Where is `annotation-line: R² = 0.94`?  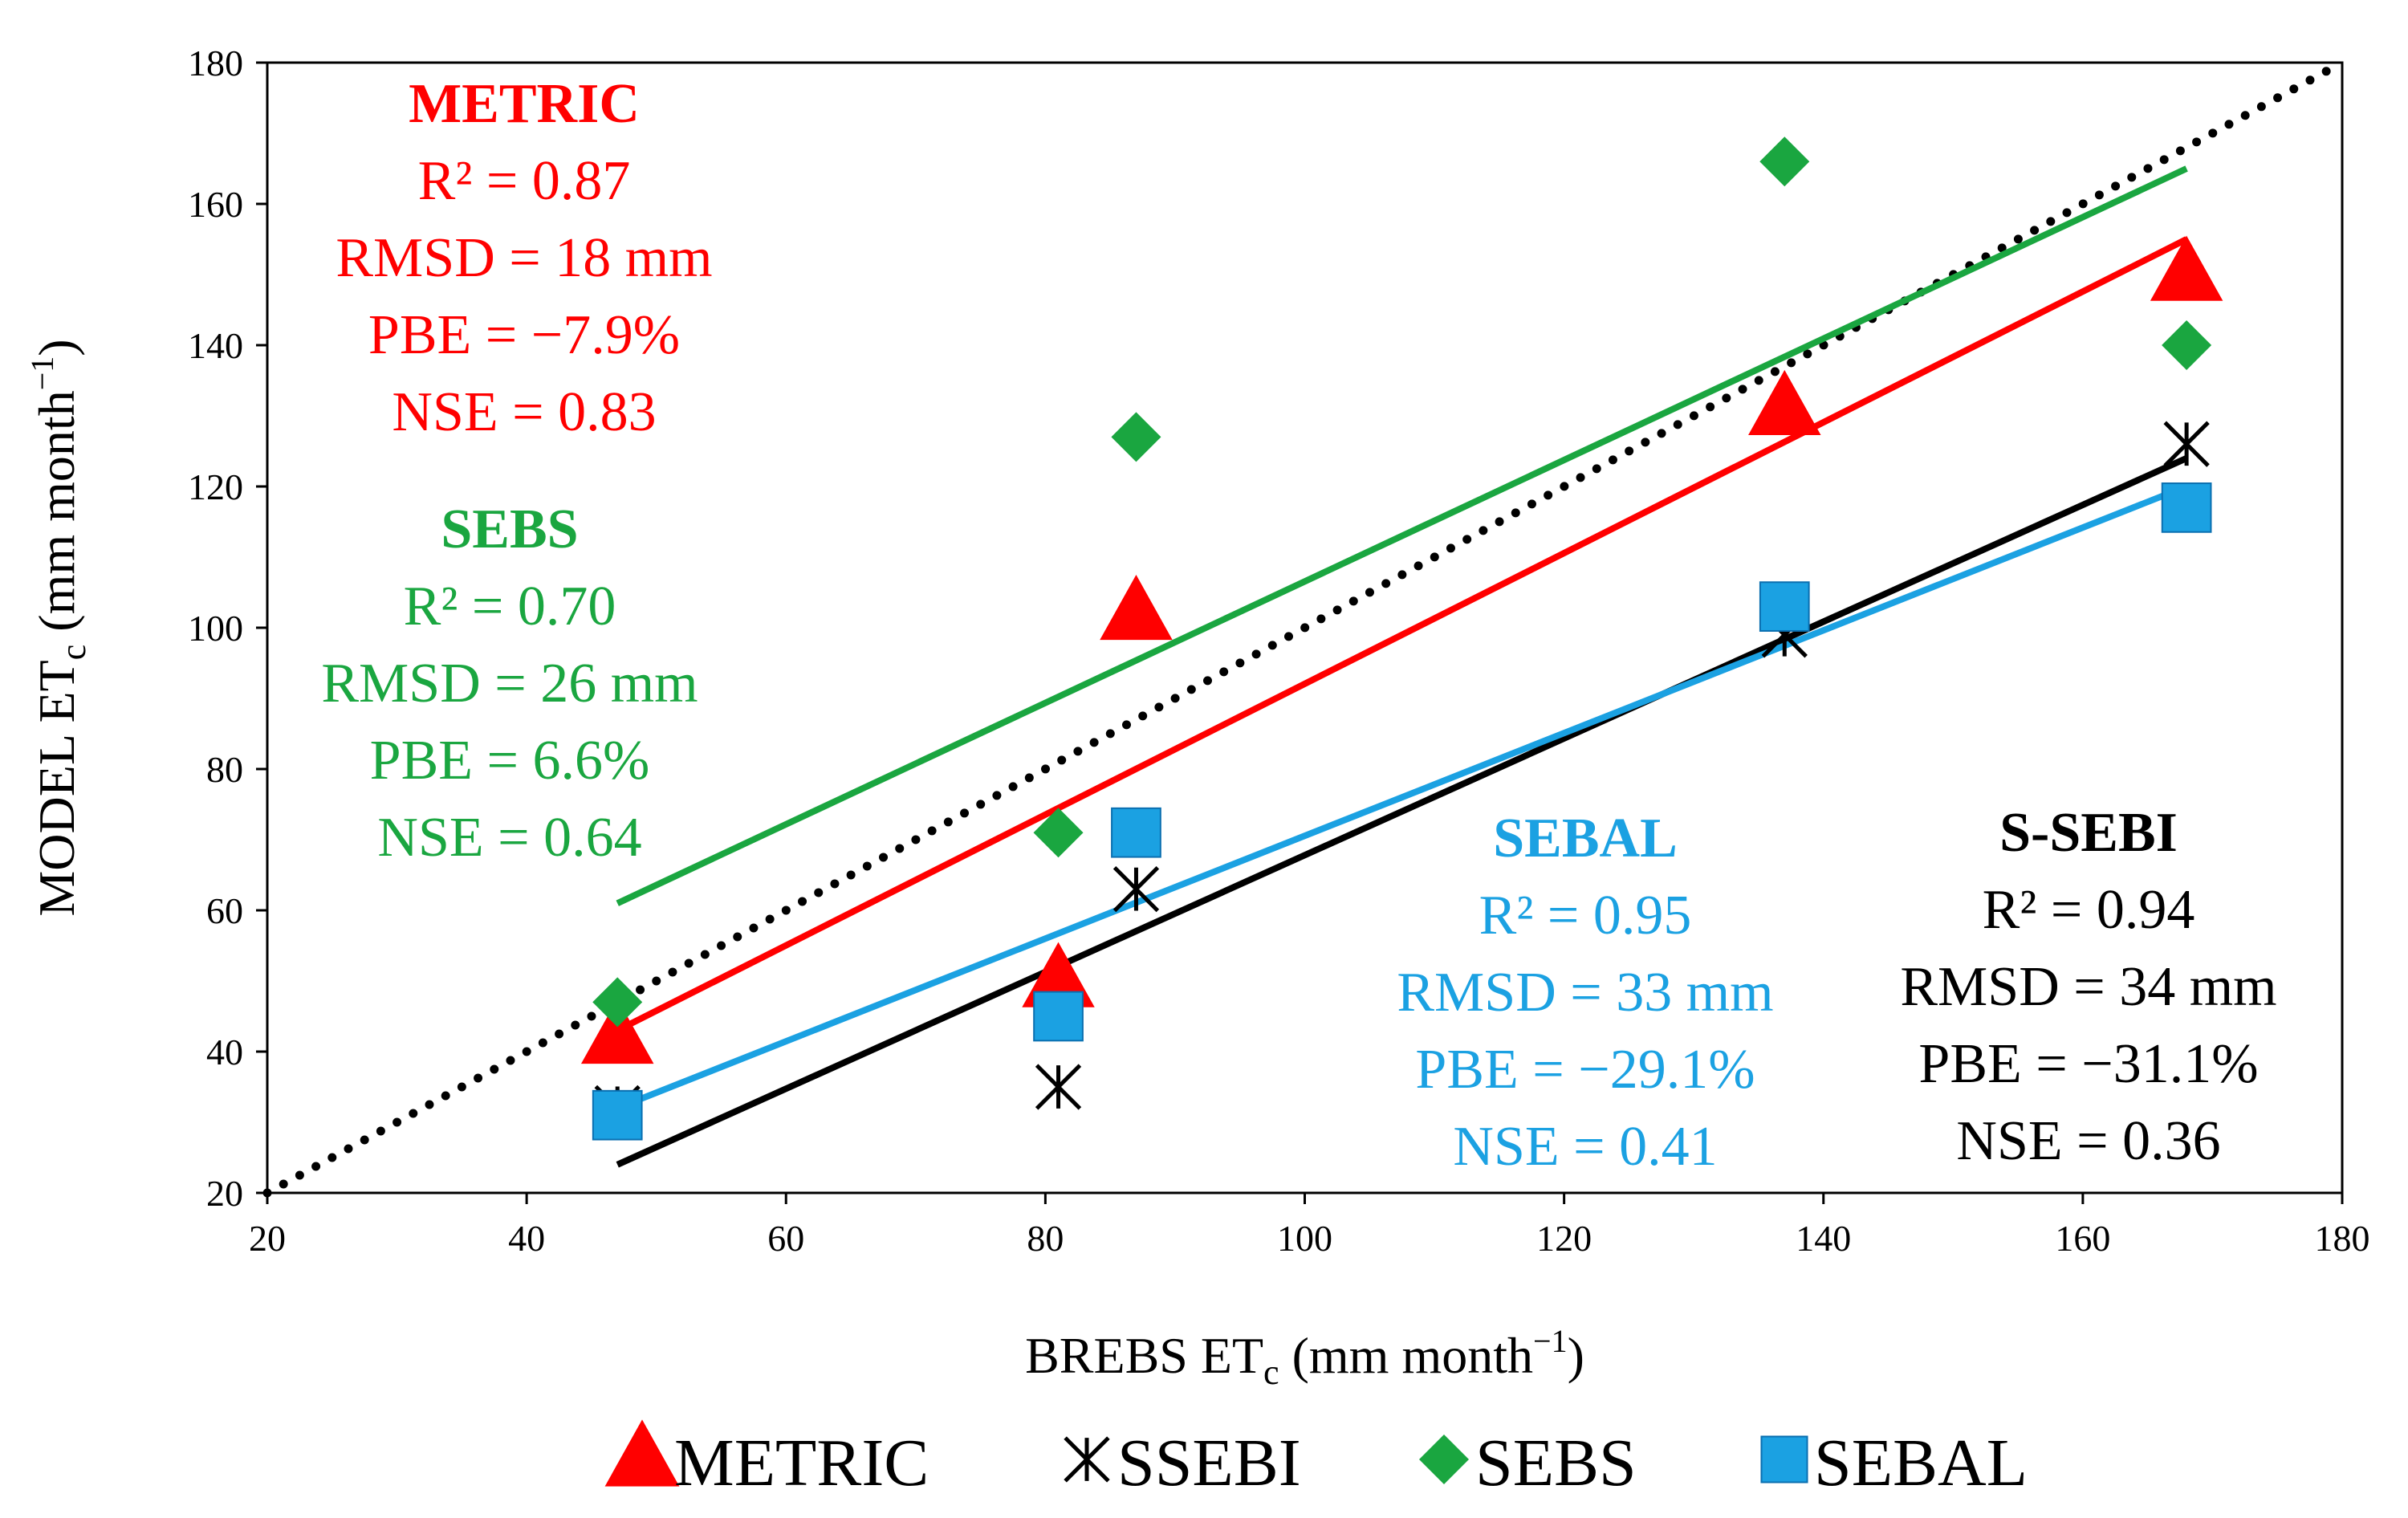 annotation-line: R² = 0.94 is located at coordinates (2089, 910).